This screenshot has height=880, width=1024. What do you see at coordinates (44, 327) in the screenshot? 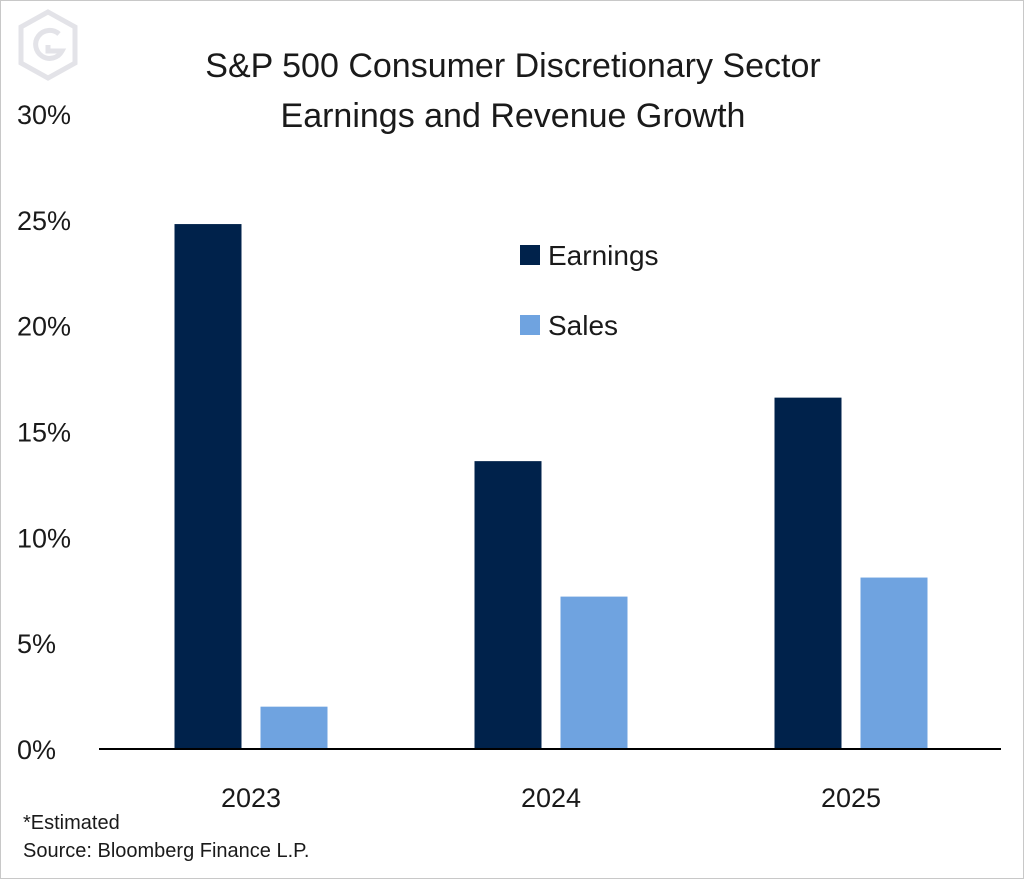
I see `y-tick-label: 20%` at bounding box center [44, 327].